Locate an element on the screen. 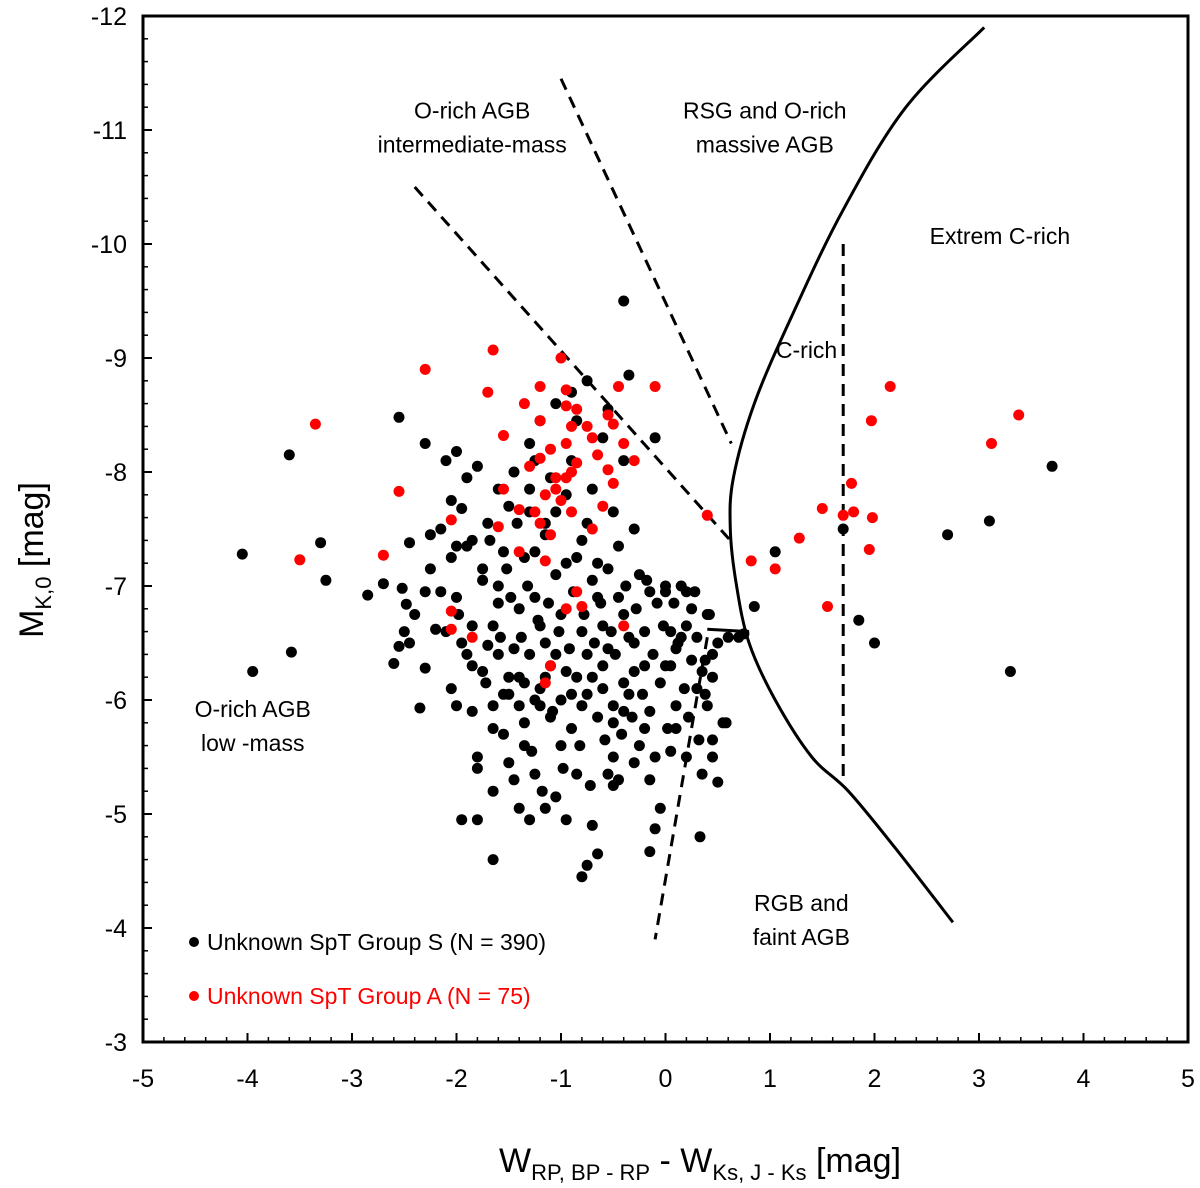 Image resolution: width=1200 pixels, height=1188 pixels. x-tick-label: 3 is located at coordinates (979, 1079).